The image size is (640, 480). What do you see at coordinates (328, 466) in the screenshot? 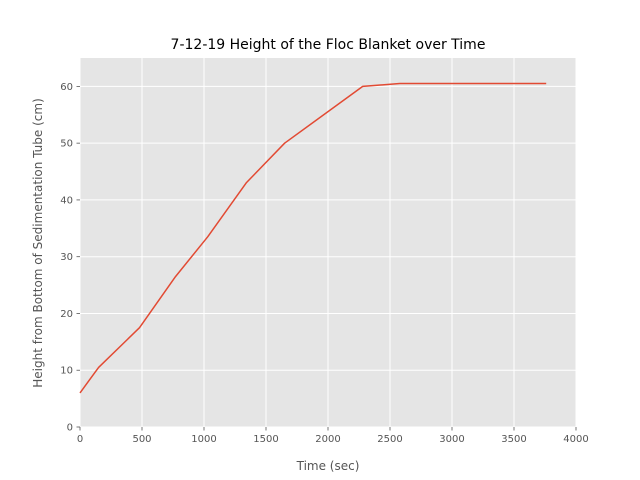
I see `x-axis-label: Time (sec)` at bounding box center [328, 466].